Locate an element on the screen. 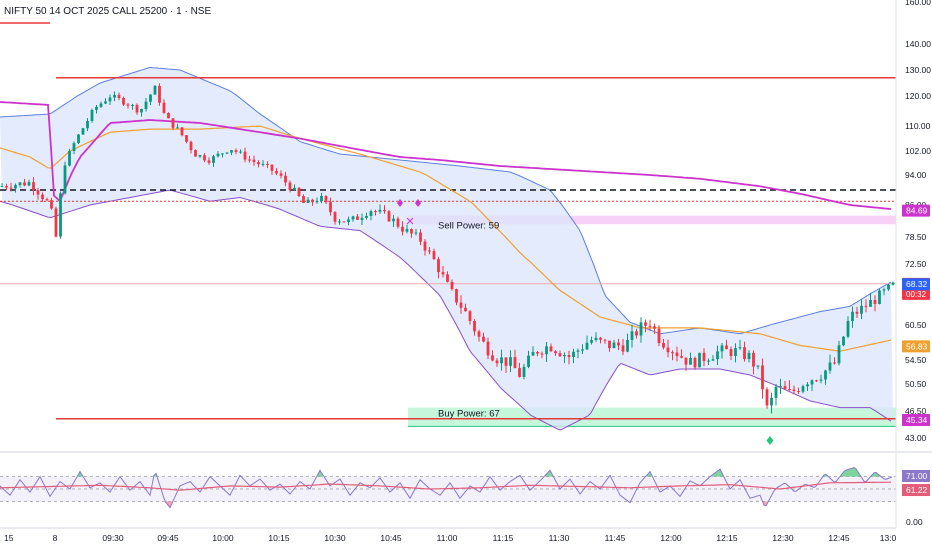  price-tick-label: 140.00 is located at coordinates (918, 44).